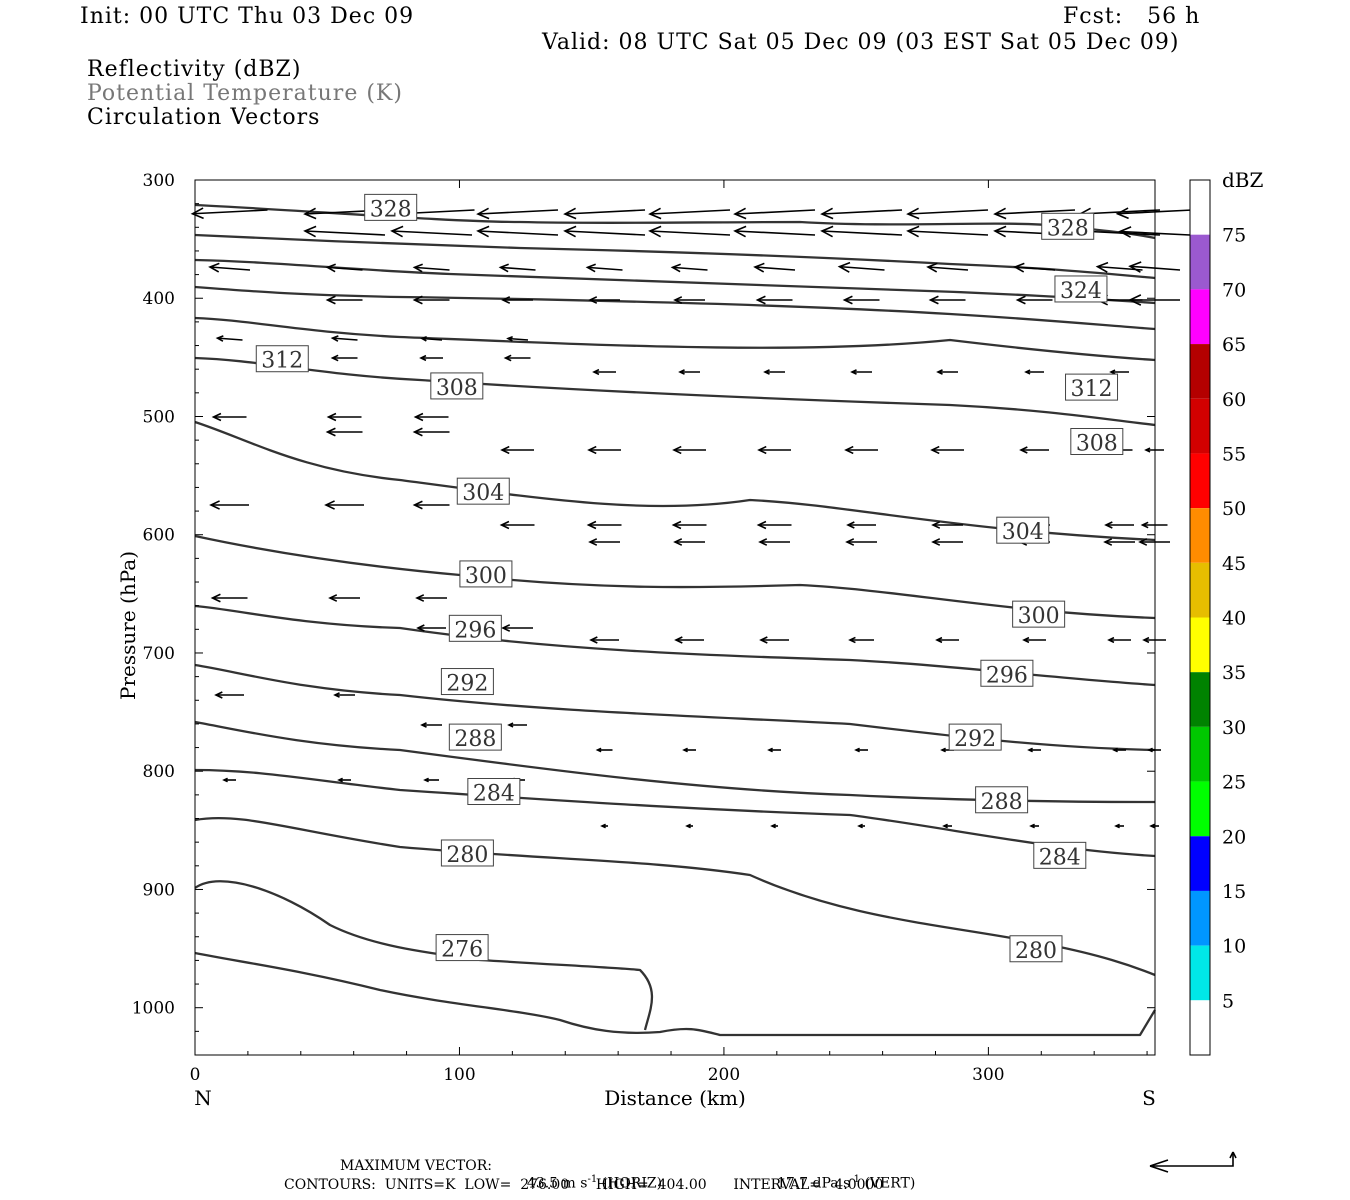 This screenshot has height=1200, width=1350. Describe the element at coordinates (1234, 837) in the screenshot. I see `colorbar-level-label: 20` at that location.